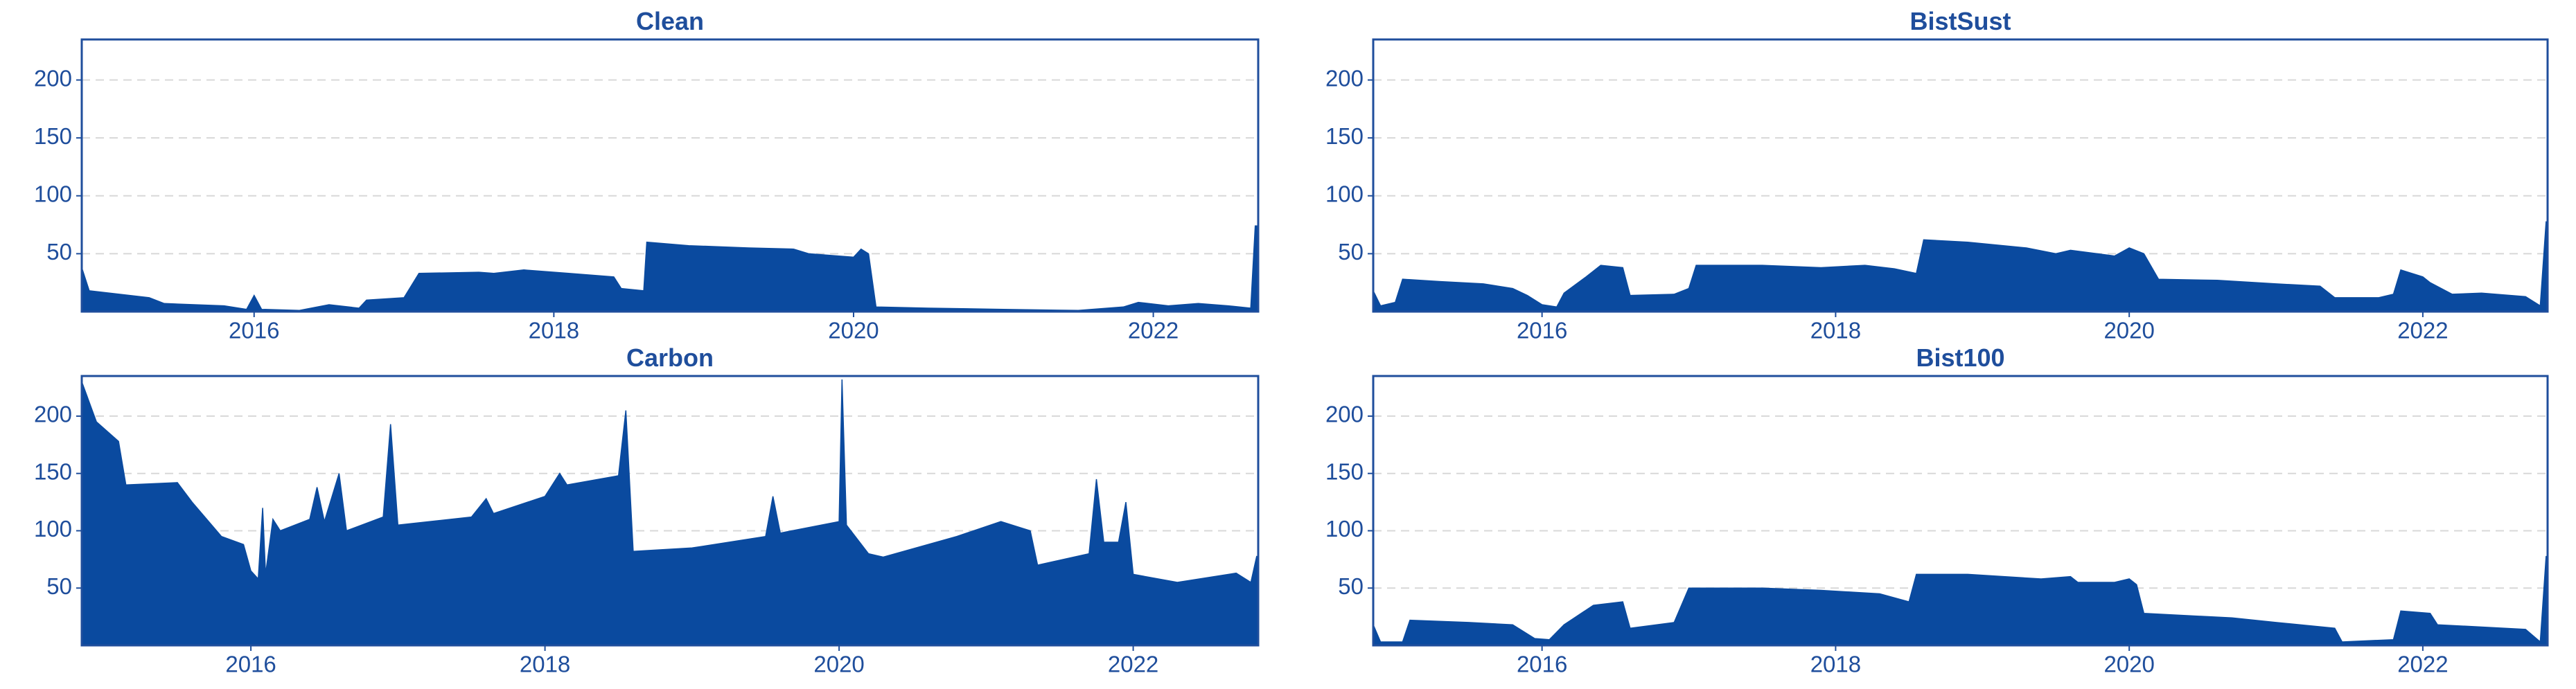 This screenshot has height=689, width=2576. I want to click on panel-title: BistSust, so click(1960, 21).